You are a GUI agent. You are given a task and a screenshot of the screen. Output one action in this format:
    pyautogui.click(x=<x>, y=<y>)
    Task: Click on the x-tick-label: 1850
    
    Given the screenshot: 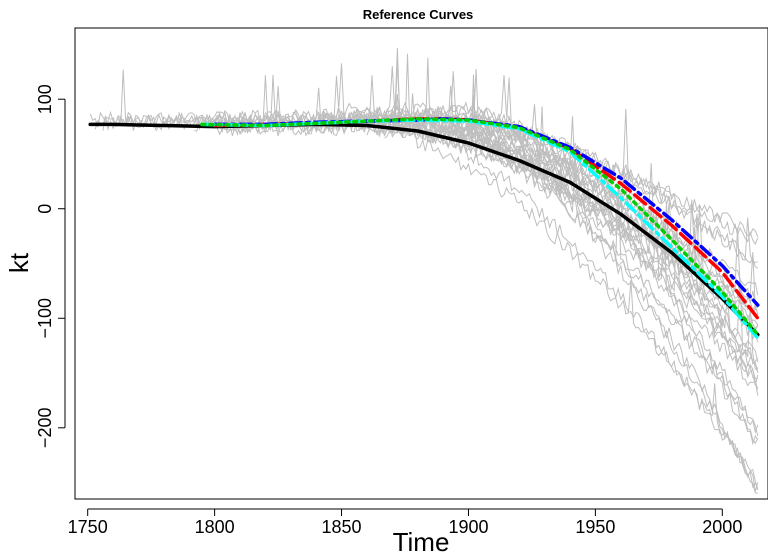 What is the action you would take?
    pyautogui.click(x=342, y=527)
    